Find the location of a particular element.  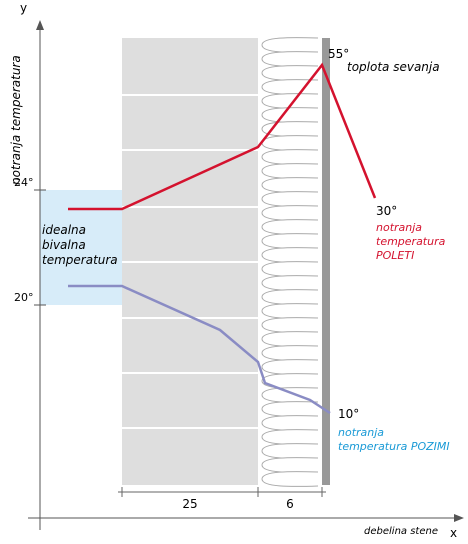

winter-line is located at coordinates (199, 349).